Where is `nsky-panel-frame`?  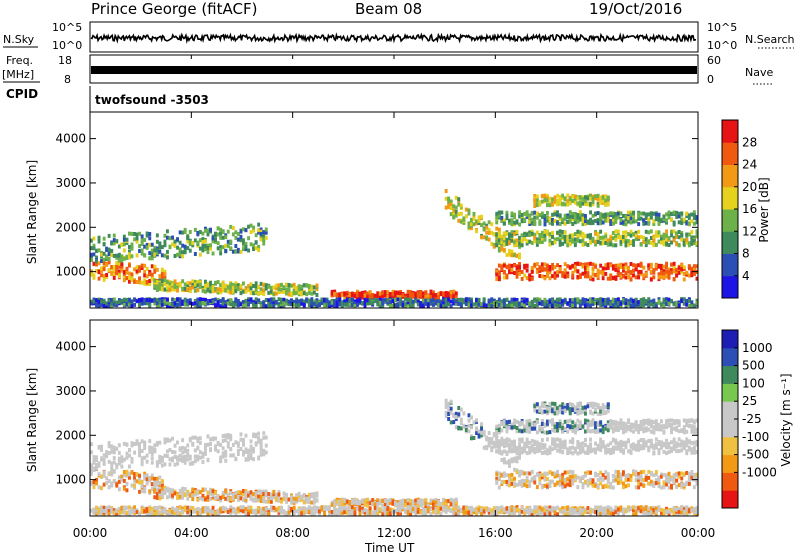
nsky-panel-frame is located at coordinates (394, 37).